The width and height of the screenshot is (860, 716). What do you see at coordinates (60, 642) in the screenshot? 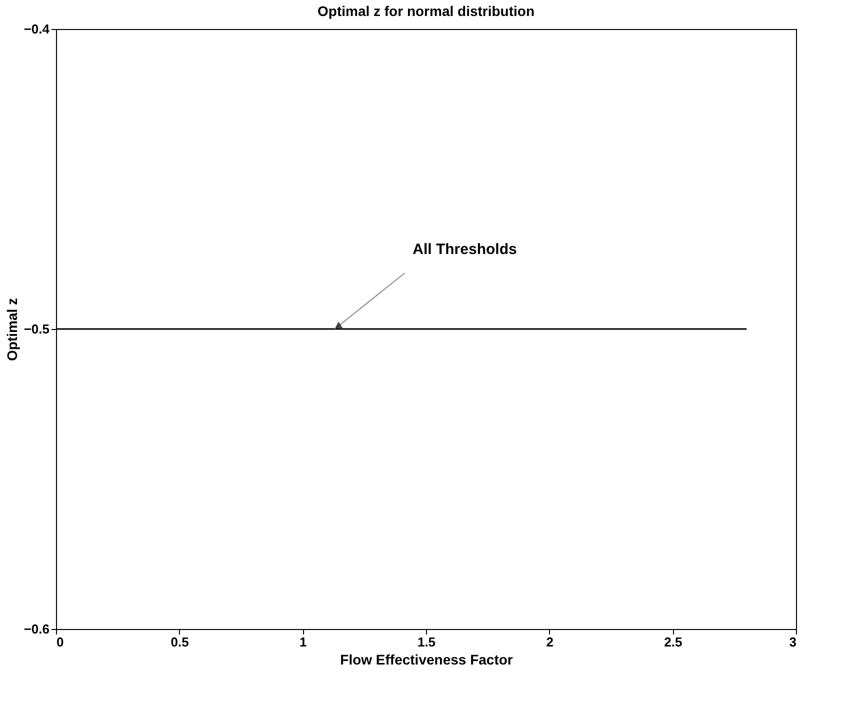
I see `x-tick-label: 0` at bounding box center [60, 642].